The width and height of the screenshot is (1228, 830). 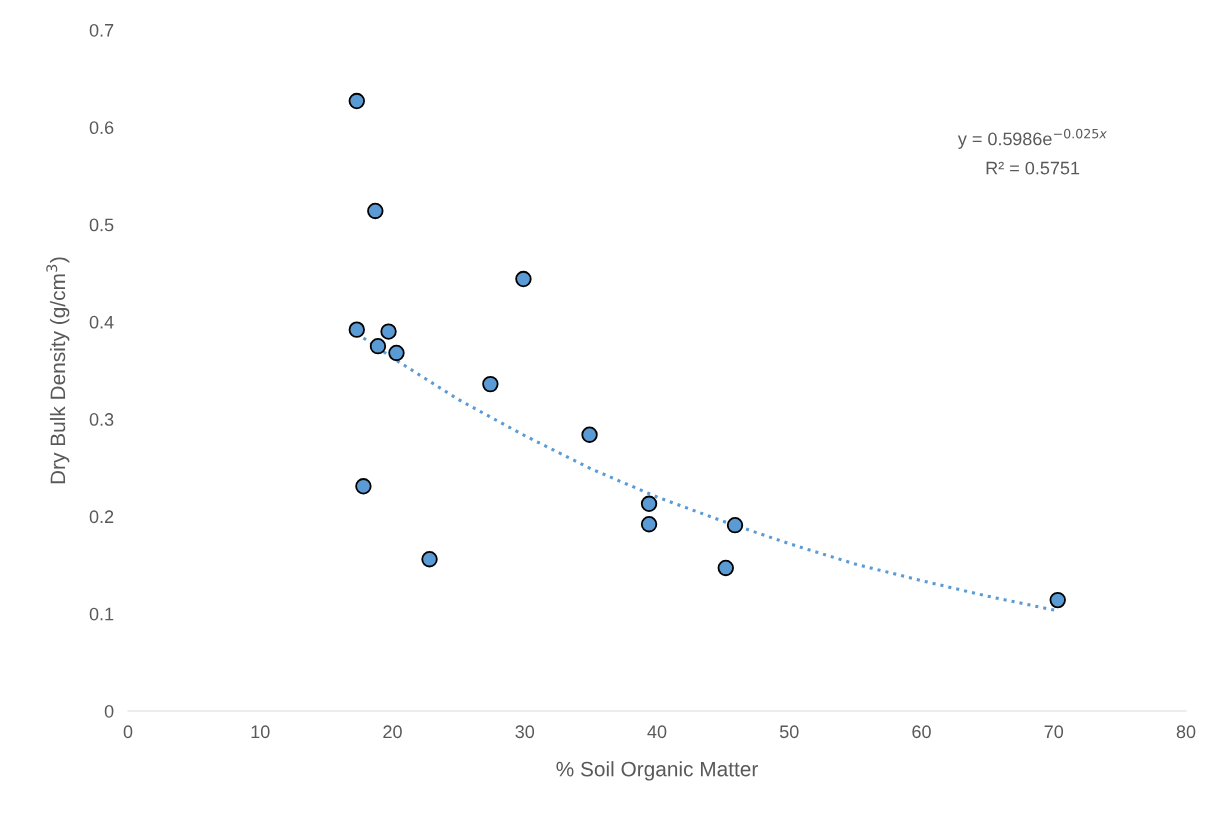 What do you see at coordinates (1186, 732) in the screenshot?
I see `x-tick-label: 80` at bounding box center [1186, 732].